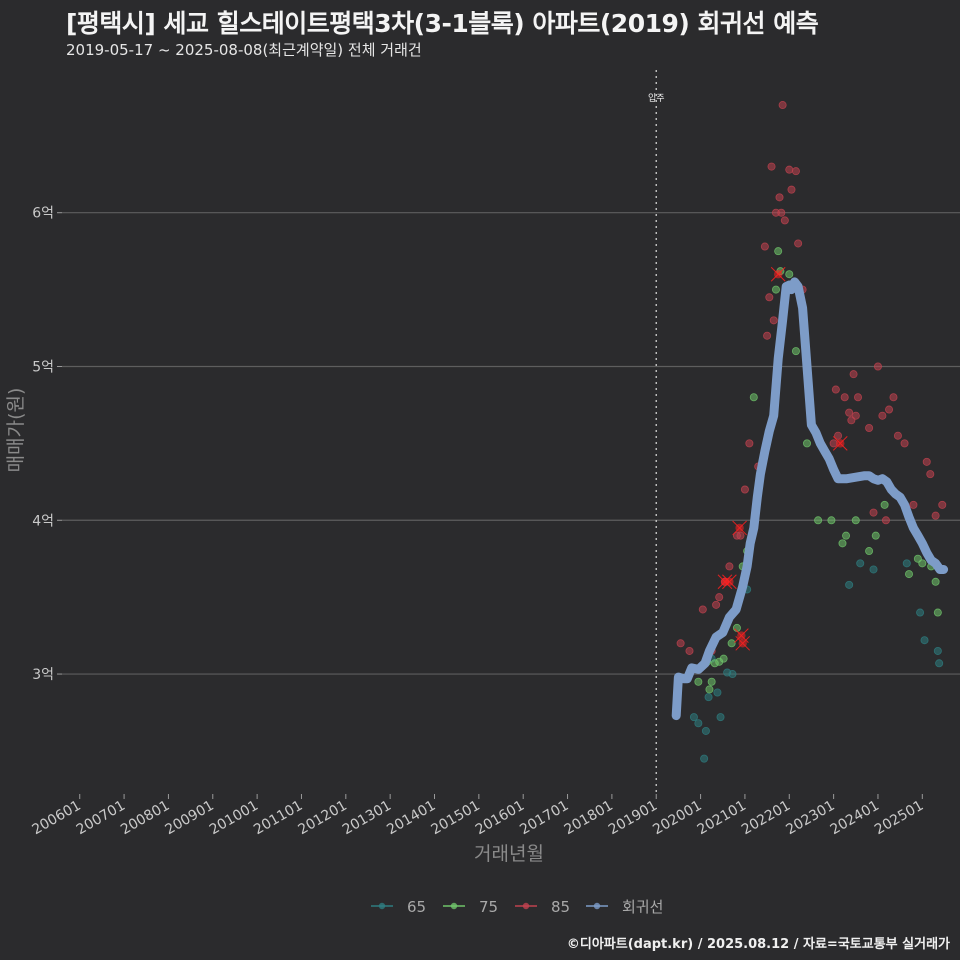 This screenshot has width=960, height=960. I want to click on legend-label-0: 65, so click(416, 907).